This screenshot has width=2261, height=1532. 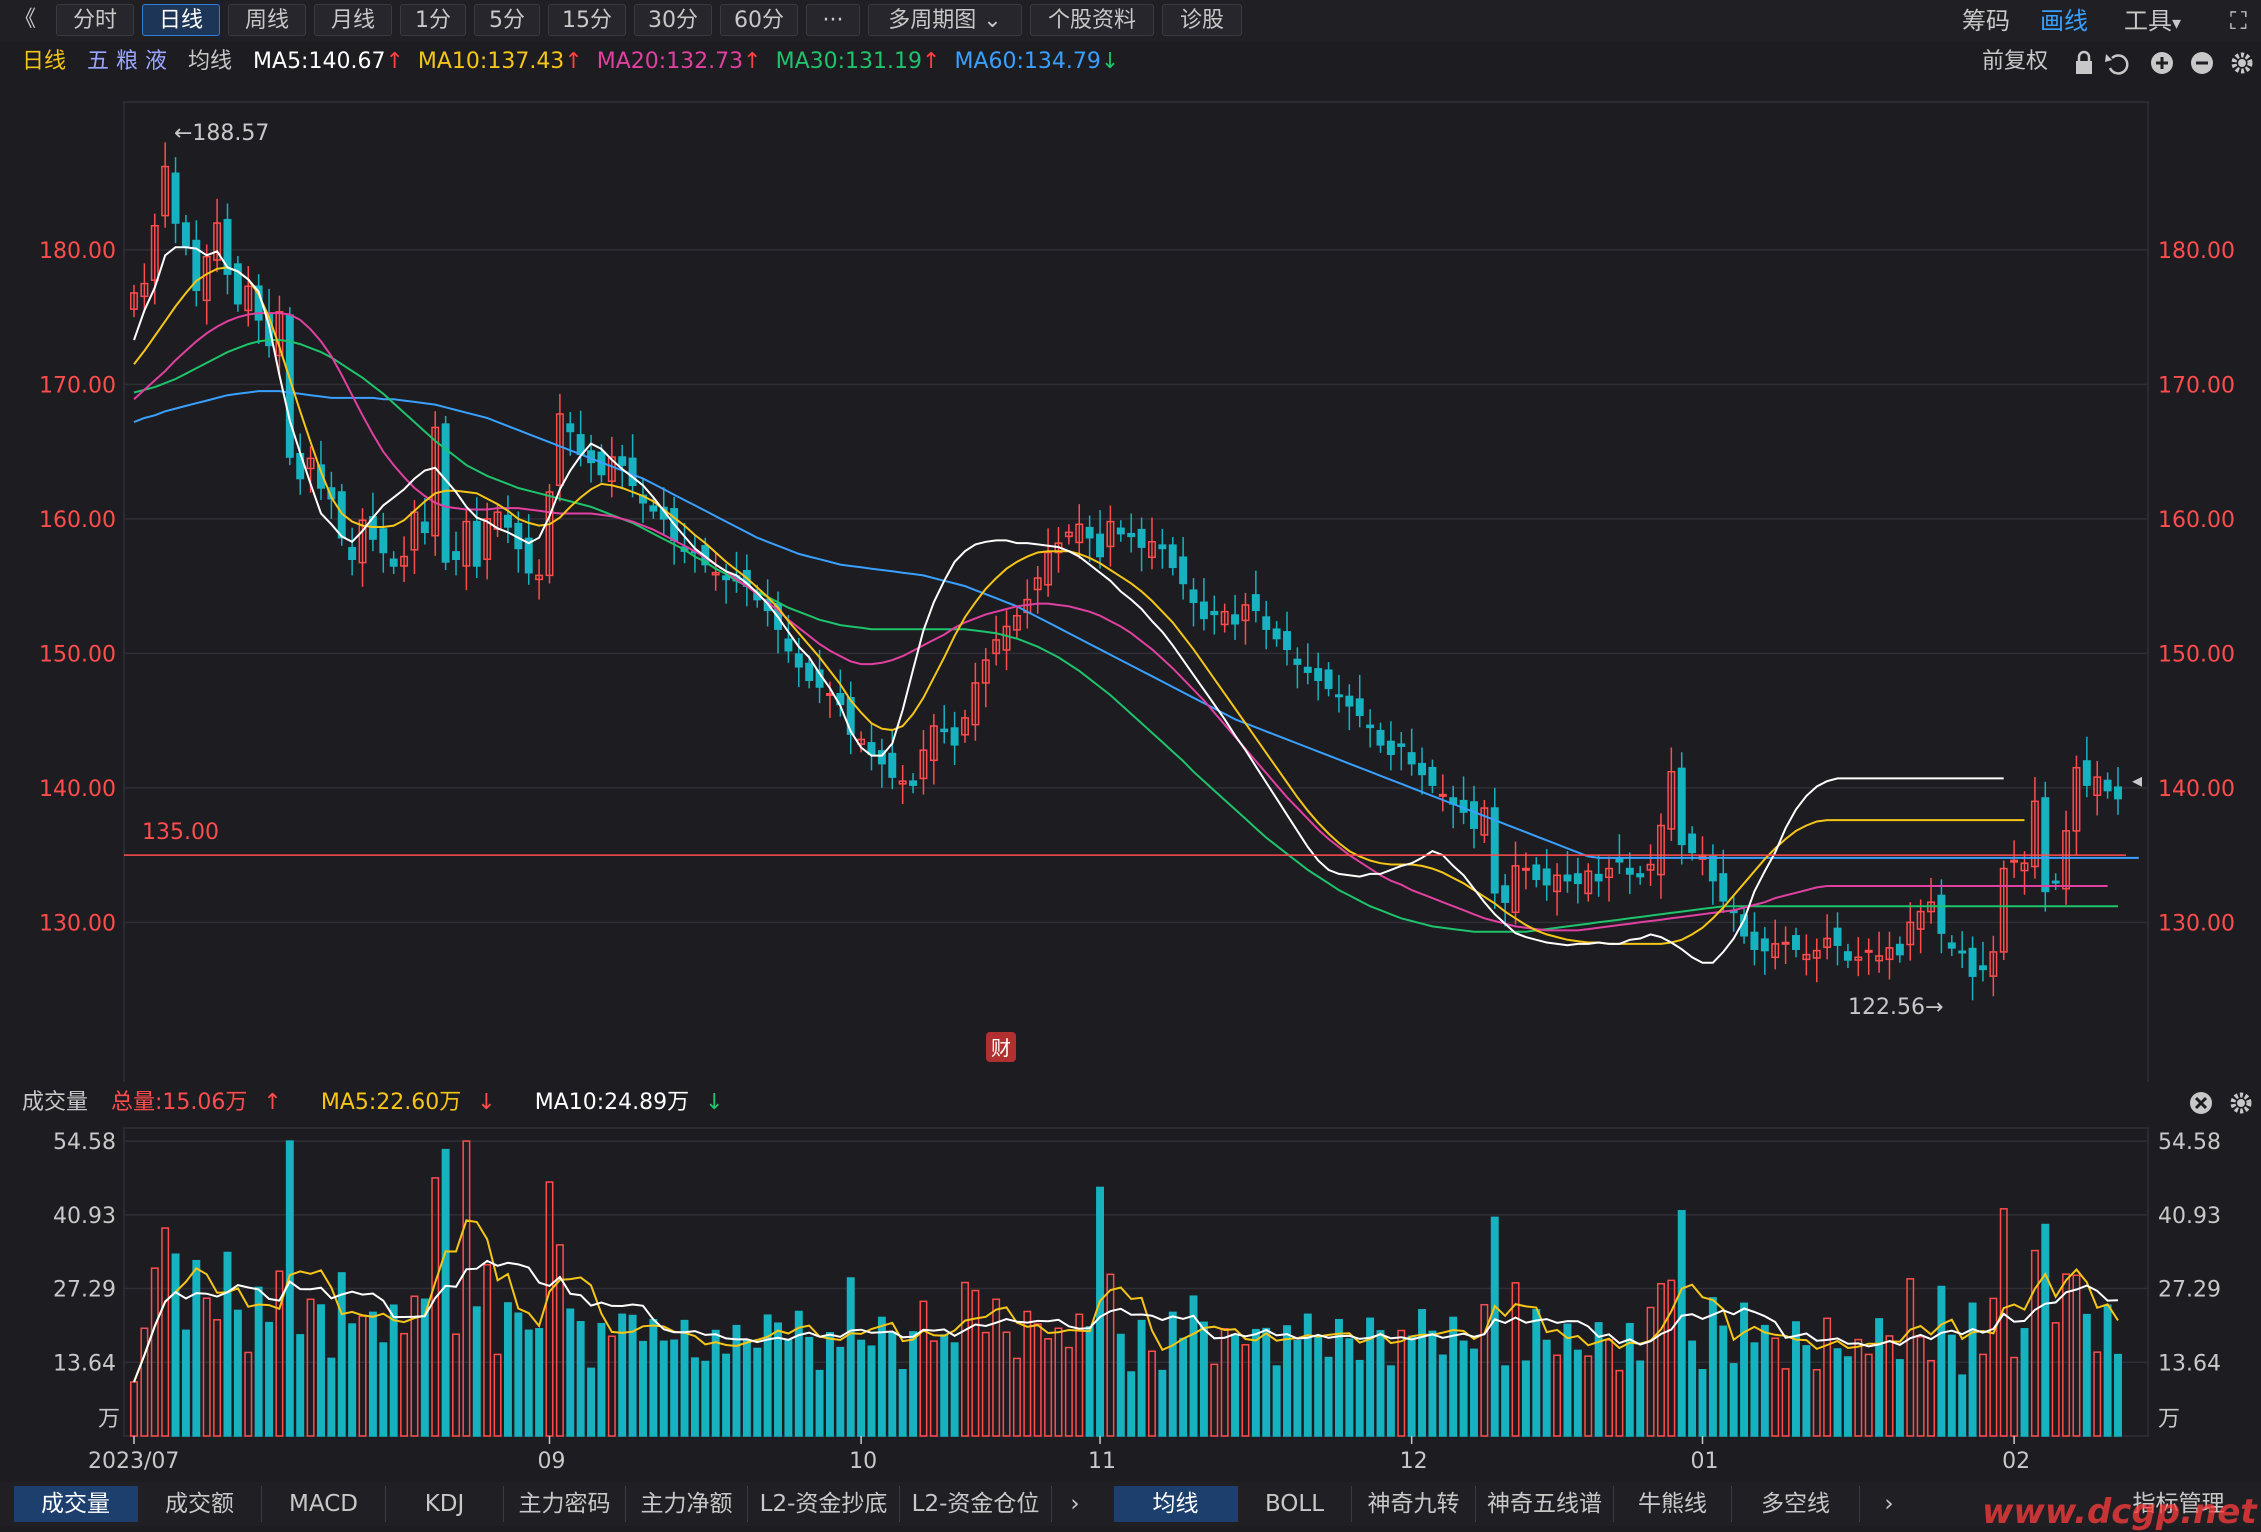 What do you see at coordinates (1092, 20) in the screenshot?
I see `tab-11: 个股资料` at bounding box center [1092, 20].